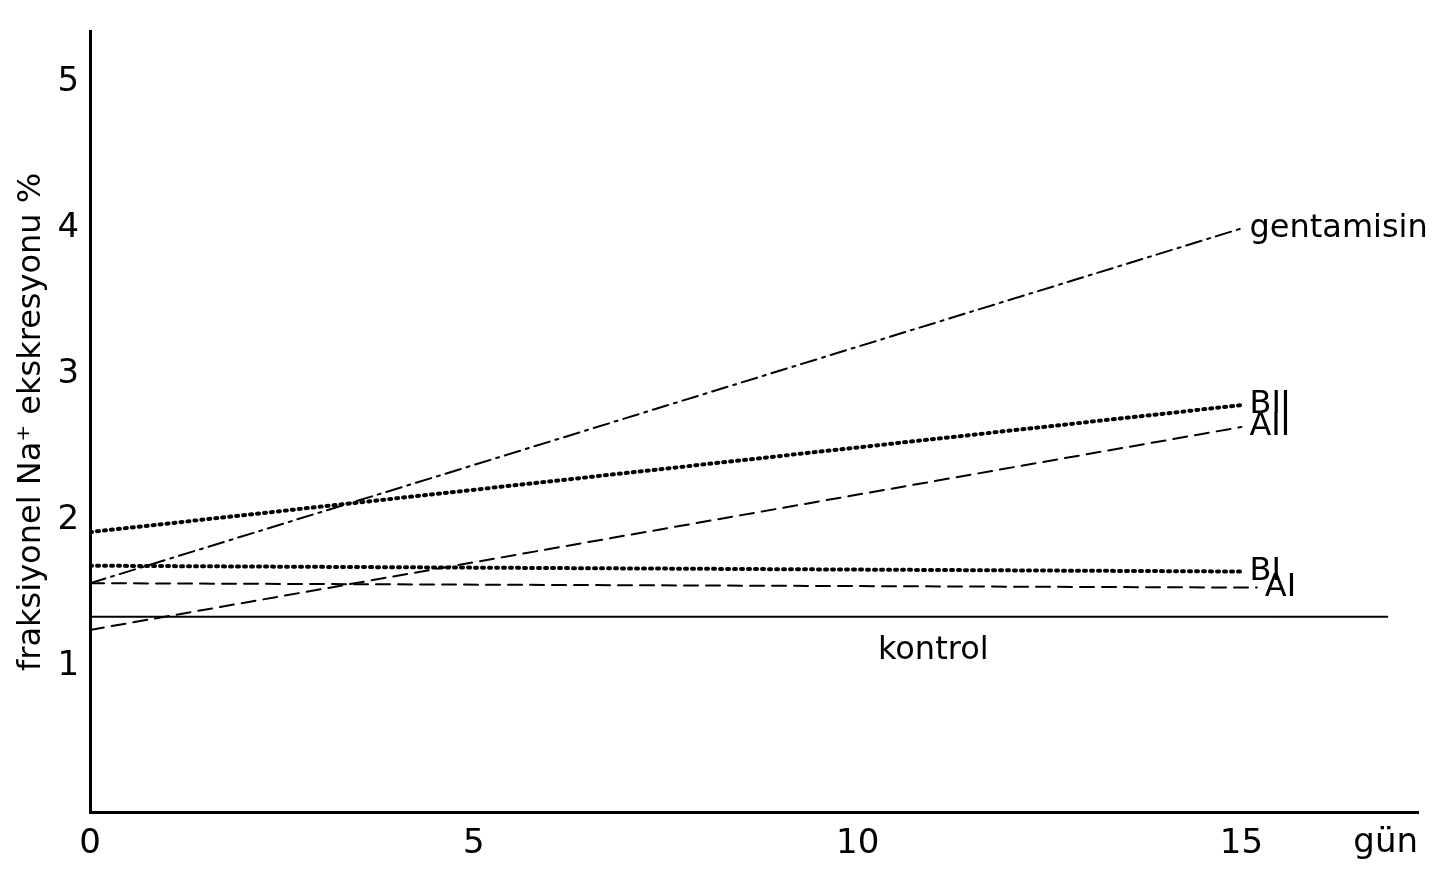  What do you see at coordinates (933, 648) in the screenshot?
I see `series-label: kontrol` at bounding box center [933, 648].